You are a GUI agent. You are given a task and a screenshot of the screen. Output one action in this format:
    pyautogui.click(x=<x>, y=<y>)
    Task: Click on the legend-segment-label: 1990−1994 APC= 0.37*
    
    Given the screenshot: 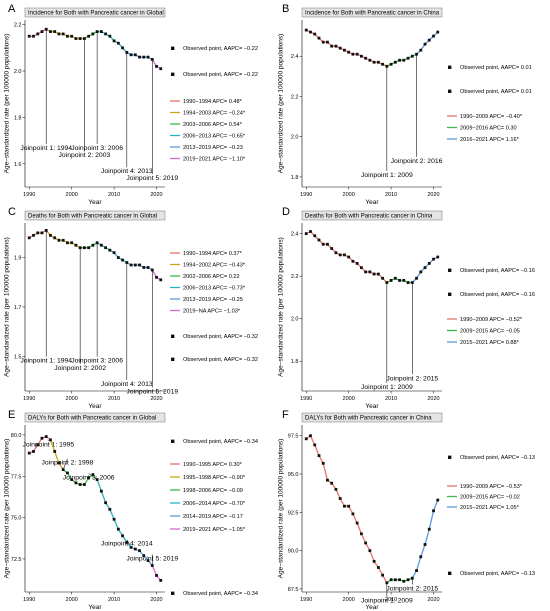 What is the action you would take?
    pyautogui.click(x=213, y=254)
    